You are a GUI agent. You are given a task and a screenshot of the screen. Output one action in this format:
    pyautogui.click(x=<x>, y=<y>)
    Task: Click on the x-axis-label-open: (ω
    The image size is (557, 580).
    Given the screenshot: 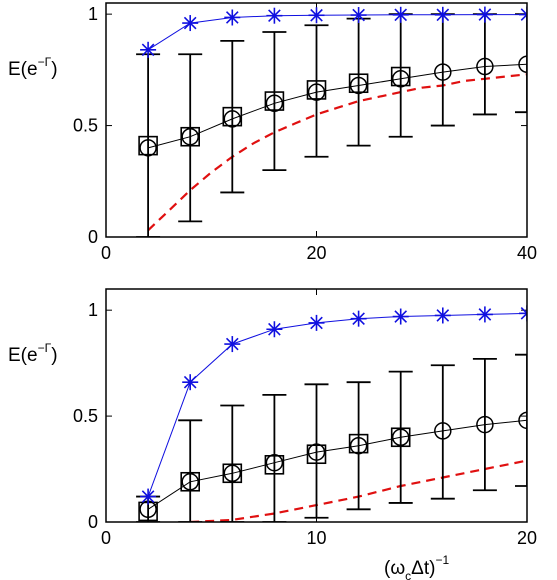 What is the action you would take?
    pyautogui.click(x=394, y=568)
    